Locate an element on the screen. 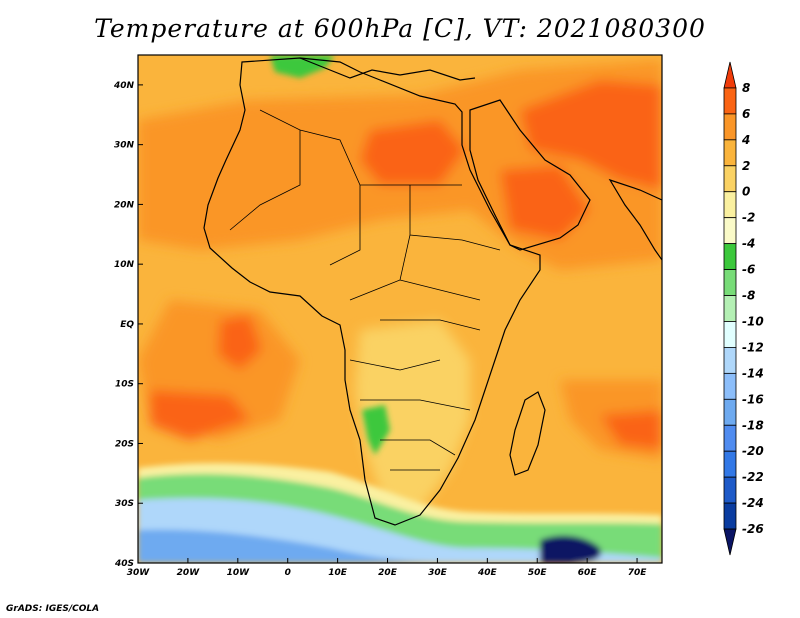 The height and width of the screenshot is (618, 800). arabia-coastline is located at coordinates (530, 175).